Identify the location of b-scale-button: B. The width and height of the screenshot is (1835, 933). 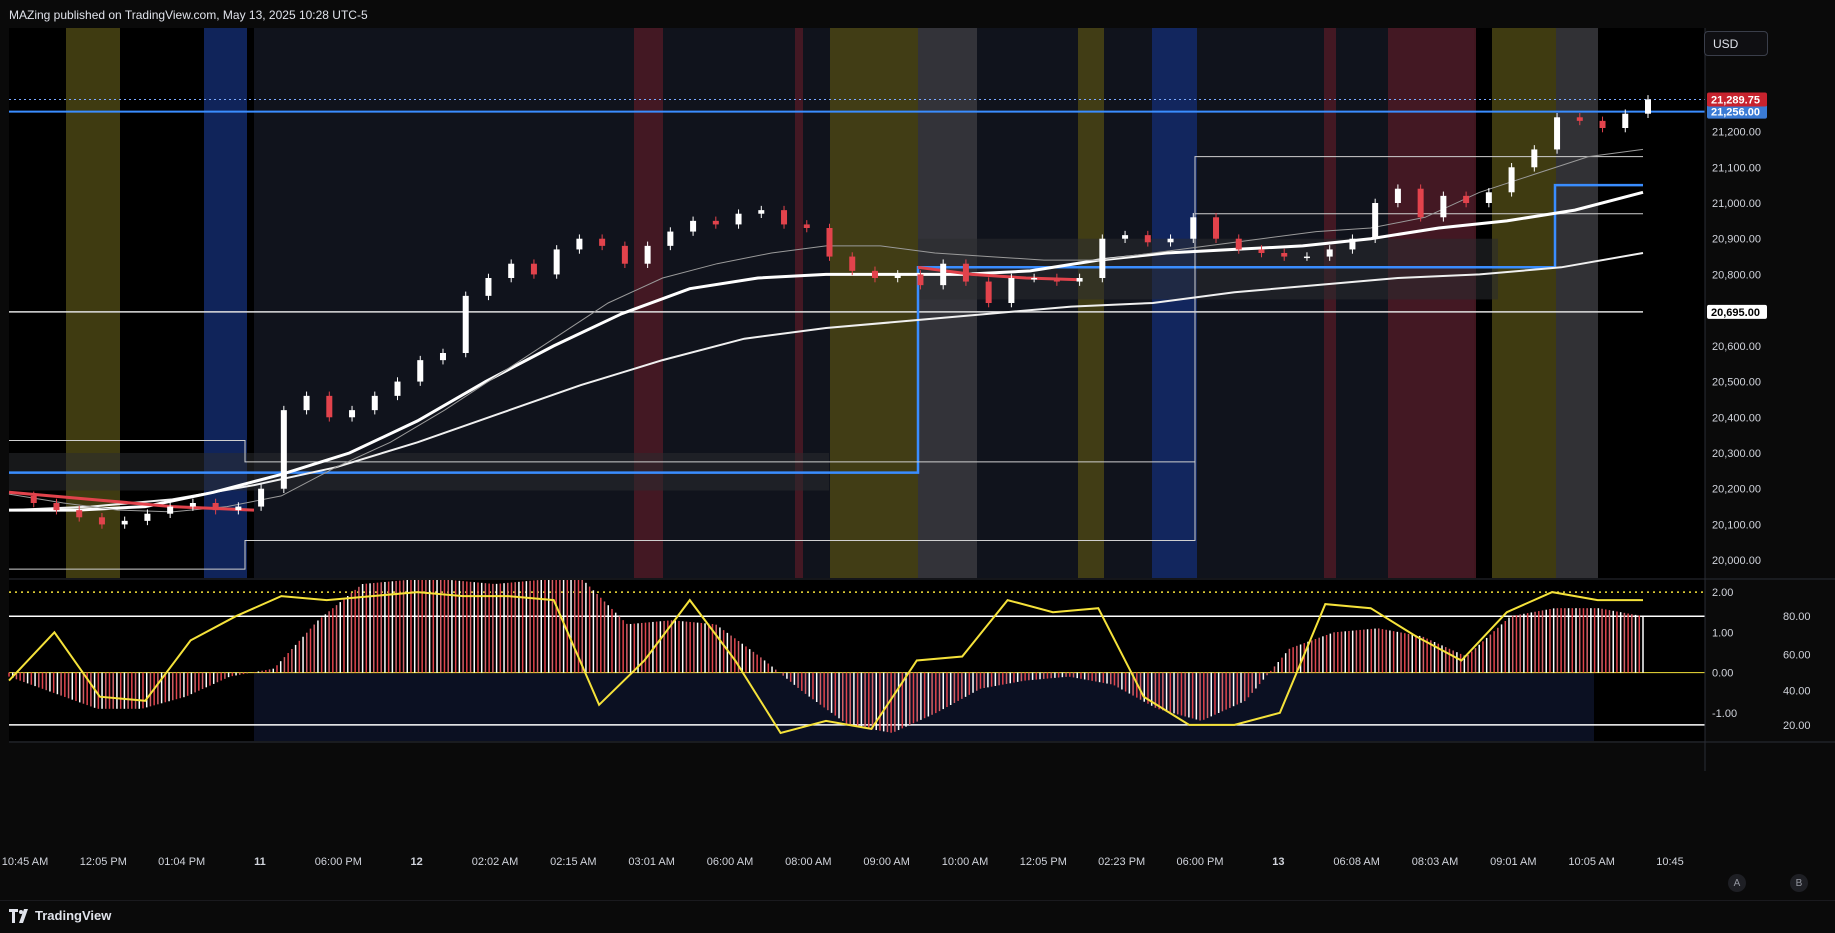
(1799, 883).